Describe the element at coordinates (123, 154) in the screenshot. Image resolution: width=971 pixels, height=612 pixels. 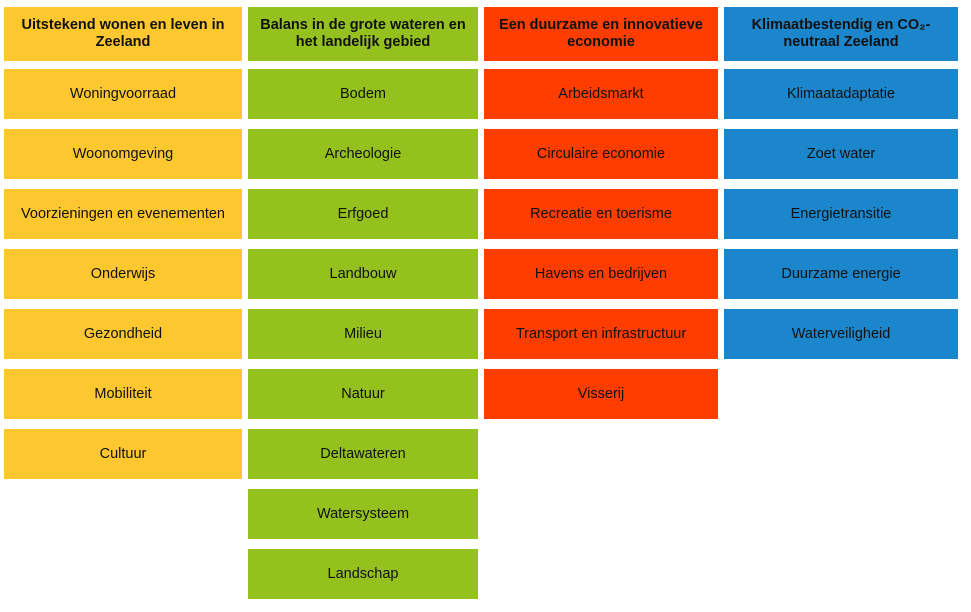
I see `list-item: Woonomgeving` at that location.